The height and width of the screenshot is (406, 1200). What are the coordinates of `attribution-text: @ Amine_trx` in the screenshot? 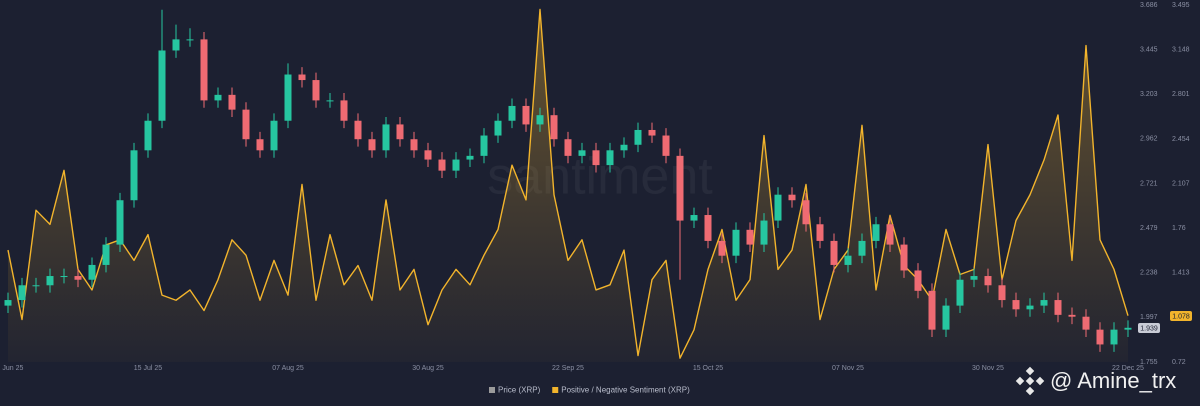 It's located at (1113, 380).